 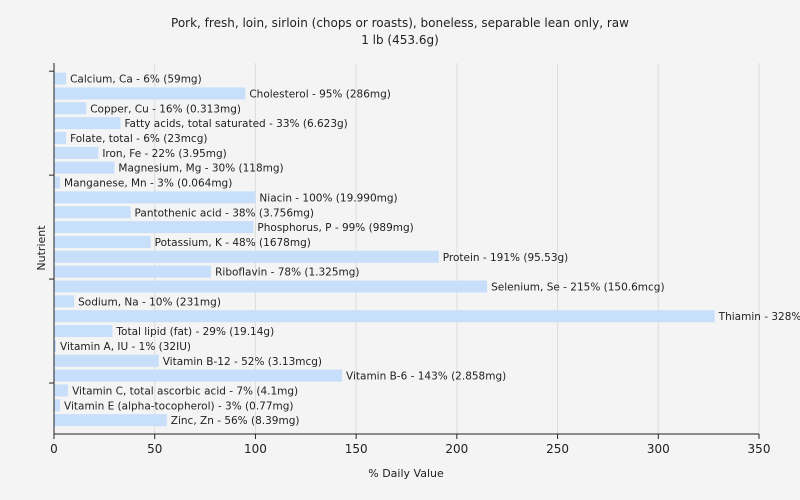 I want to click on x-axis-label: % Daily Value, so click(x=406, y=473).